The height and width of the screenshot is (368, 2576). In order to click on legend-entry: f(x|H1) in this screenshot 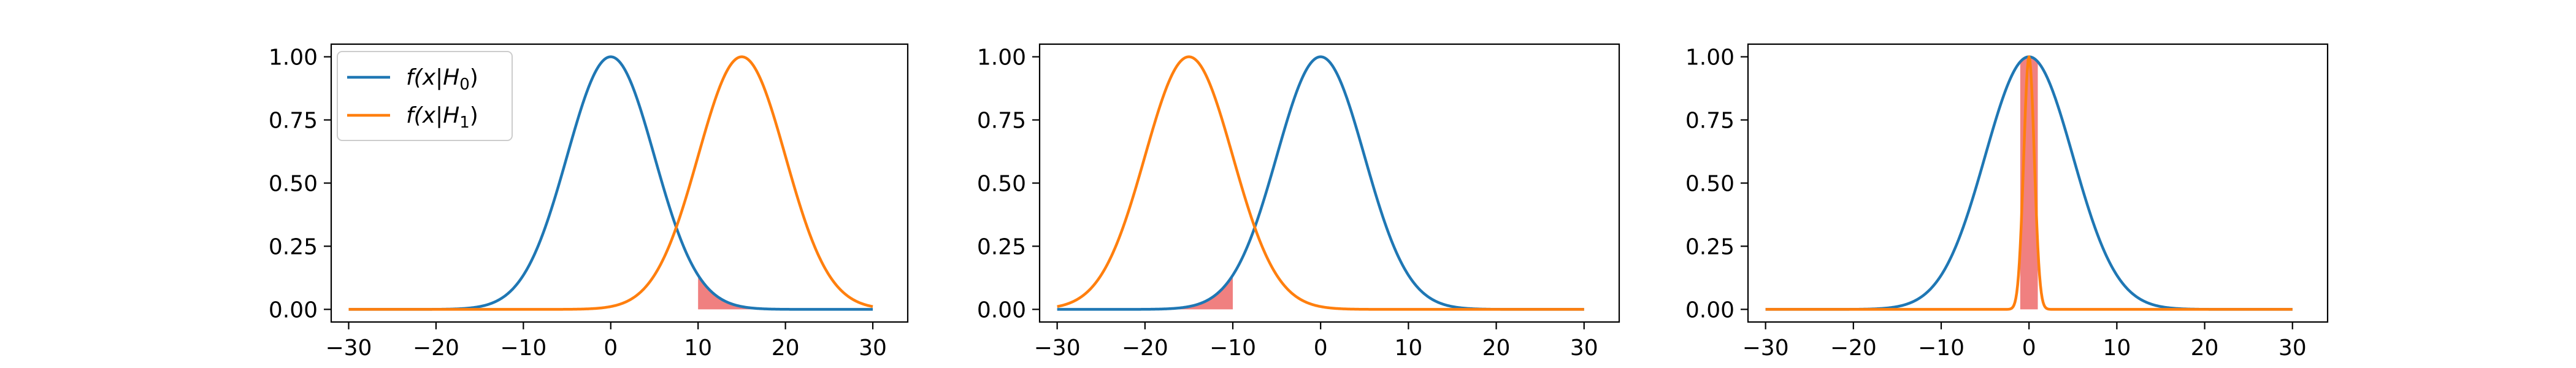, I will do `click(442, 117)`.